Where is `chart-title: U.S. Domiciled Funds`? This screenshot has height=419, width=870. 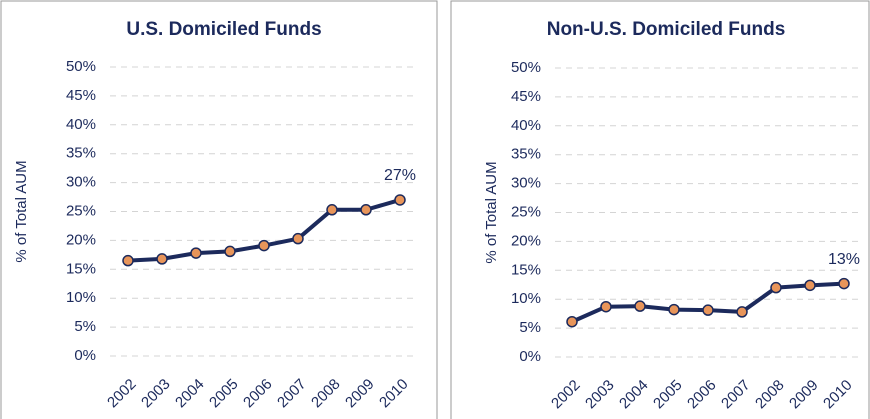
chart-title: U.S. Domiciled Funds is located at coordinates (223, 29).